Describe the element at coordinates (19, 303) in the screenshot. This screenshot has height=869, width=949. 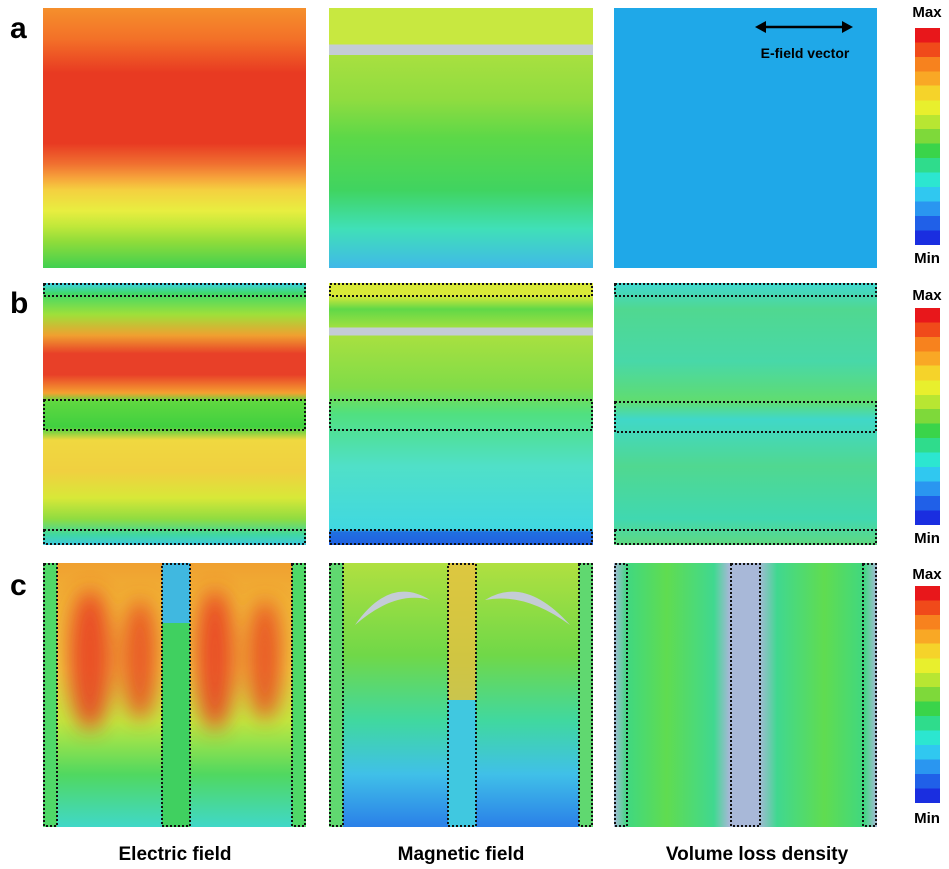
I see `row-label: b` at that location.